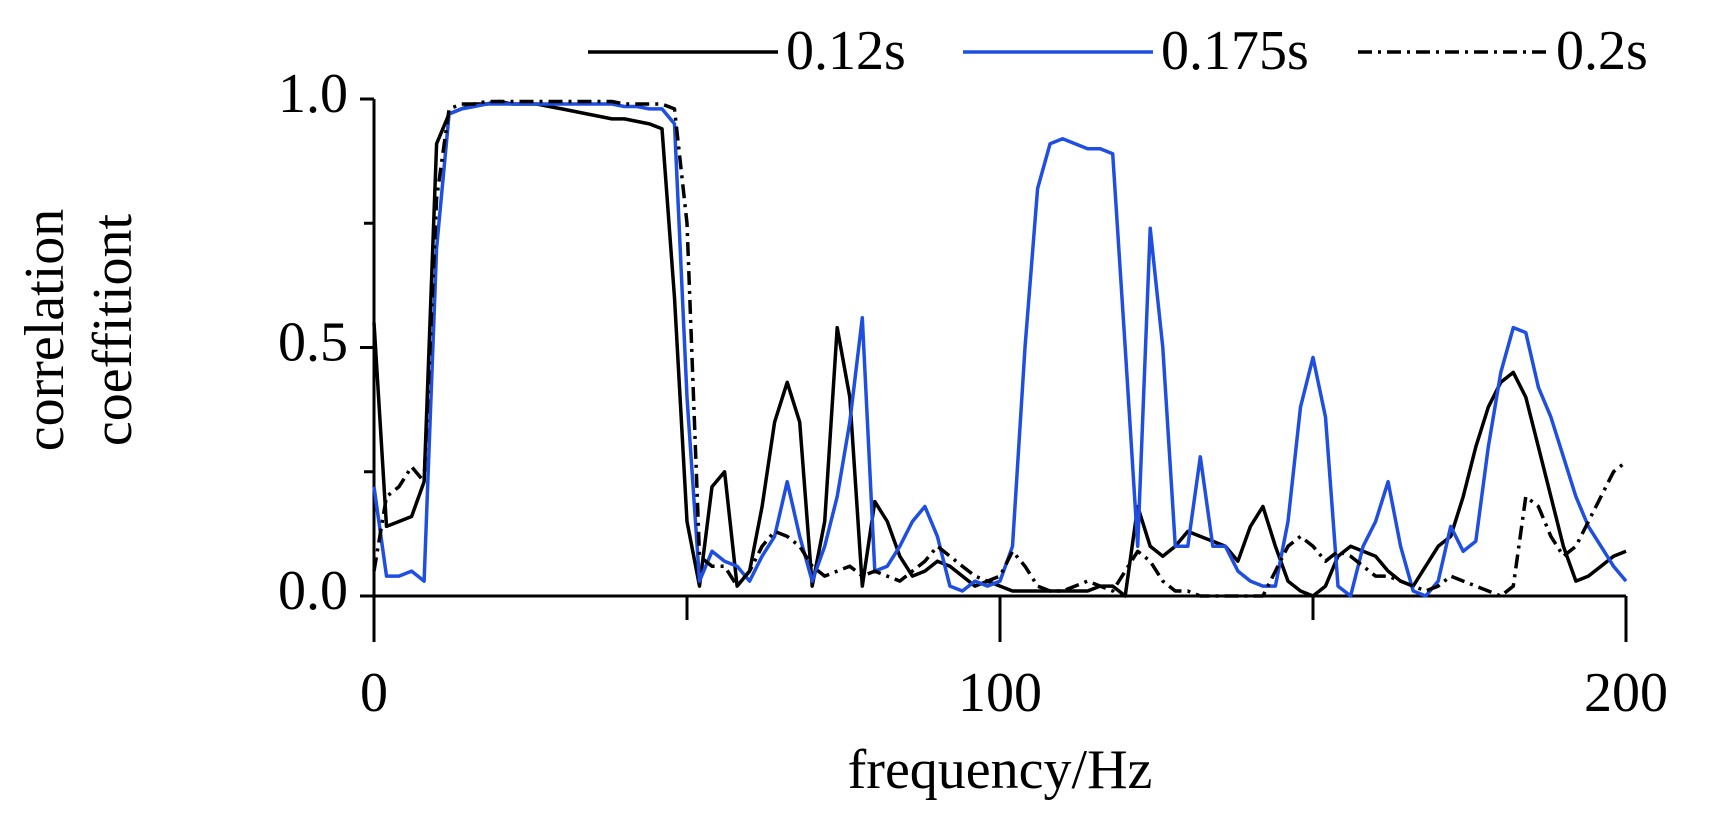 This screenshot has height=834, width=1718. What do you see at coordinates (1000, 693) in the screenshot?
I see `x-tick-label: 100` at bounding box center [1000, 693].